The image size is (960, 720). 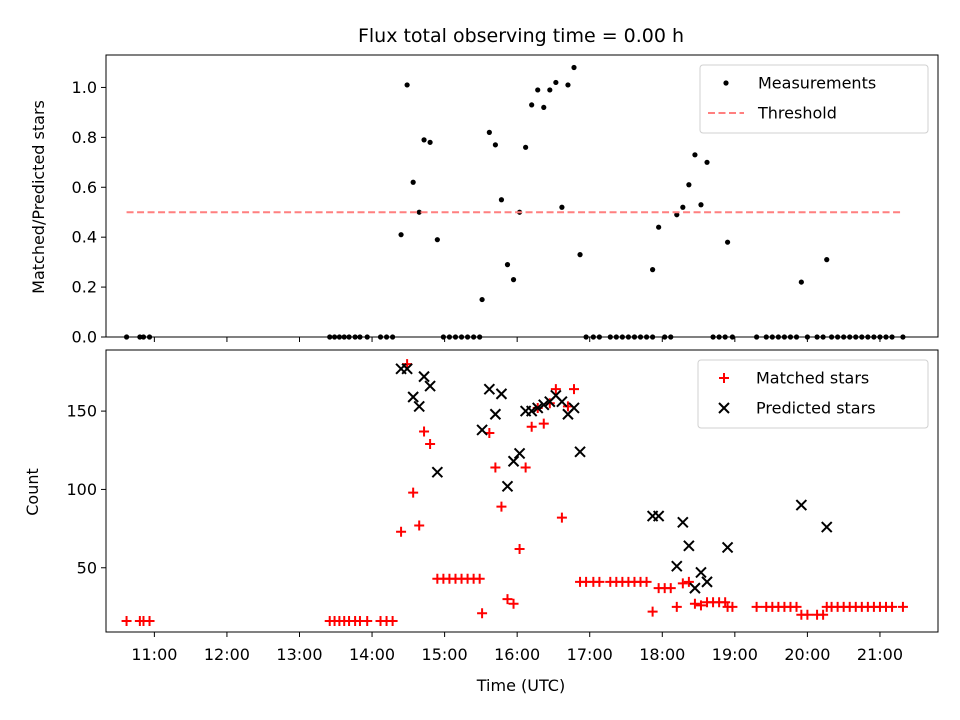 I want to click on legend-label: Measurements, so click(x=817, y=83).